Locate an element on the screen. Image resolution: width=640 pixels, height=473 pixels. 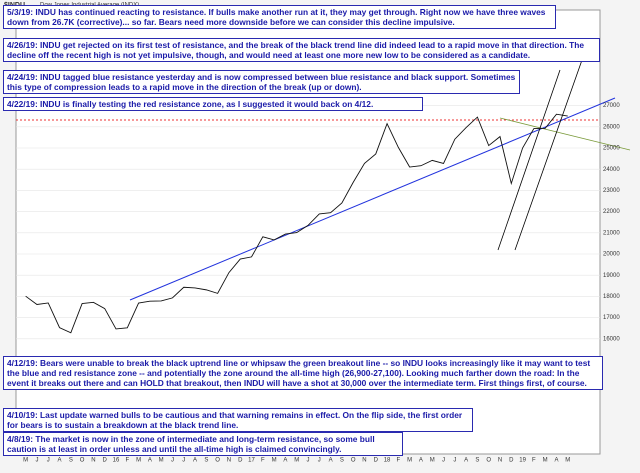
x-tick-label: 16 is located at coordinates (116, 461).